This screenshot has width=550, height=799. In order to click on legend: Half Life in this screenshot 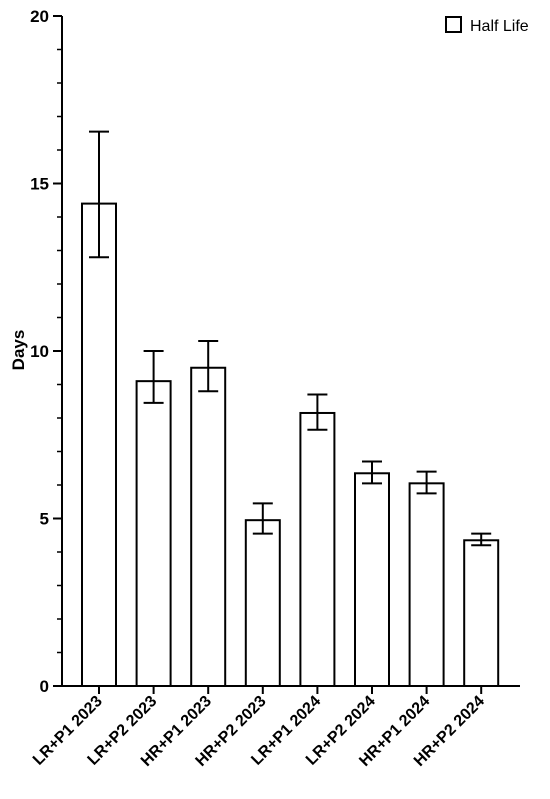, I will do `click(487, 25)`.